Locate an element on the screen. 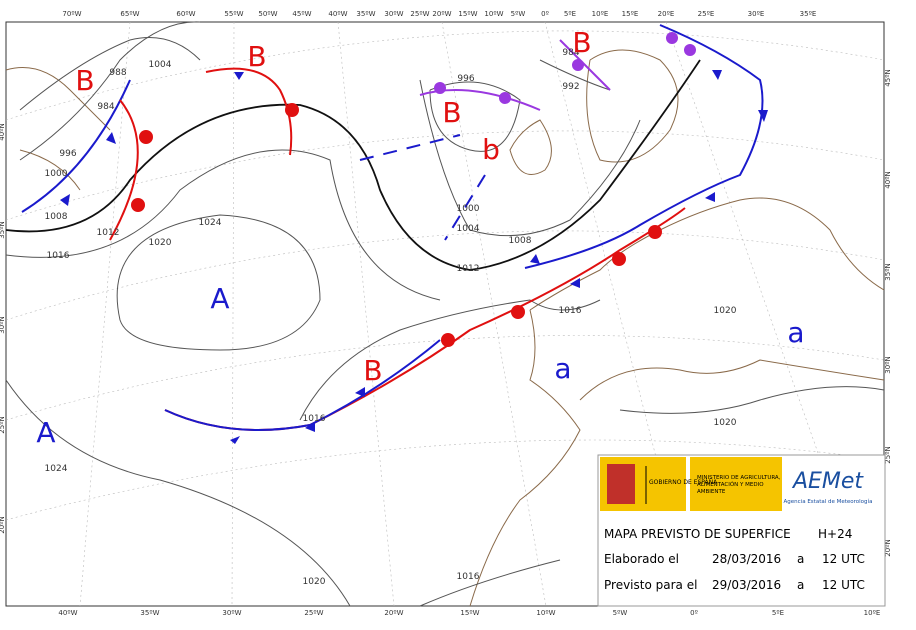 This screenshot has height=630, width=916. legend-title: MAPA PREVISTO DE SUPERFICE is located at coordinates (697, 534).